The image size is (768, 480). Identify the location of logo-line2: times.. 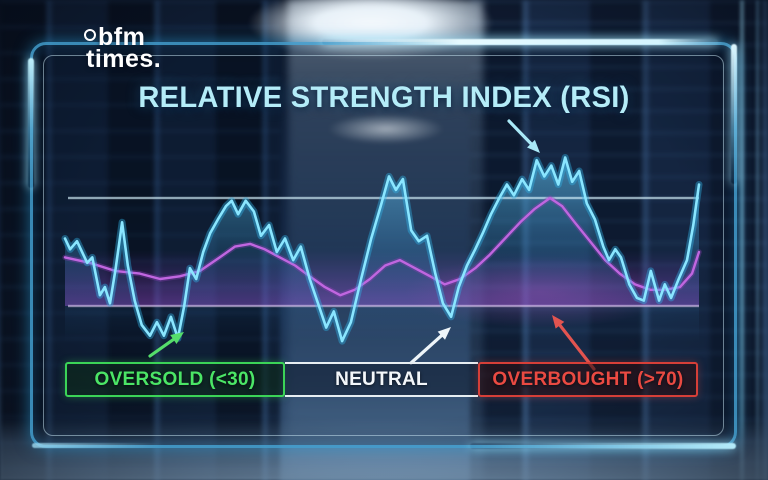
(124, 59).